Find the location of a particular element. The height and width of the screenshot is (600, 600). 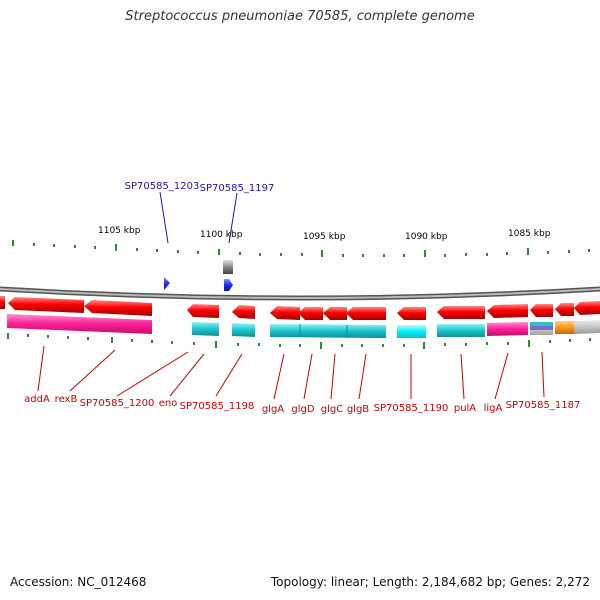

label-glgB: glgB is located at coordinates (358, 409).